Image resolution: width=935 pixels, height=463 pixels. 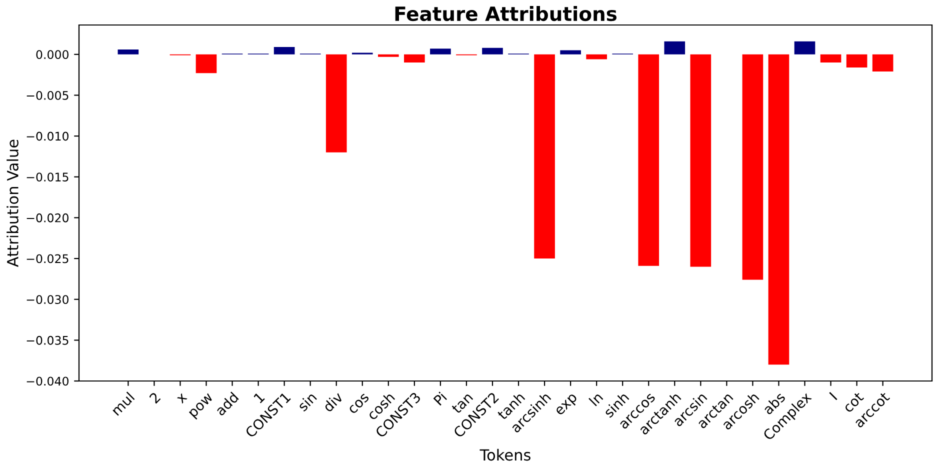 I want to click on x-tick-label: Pi, so click(x=439, y=399).